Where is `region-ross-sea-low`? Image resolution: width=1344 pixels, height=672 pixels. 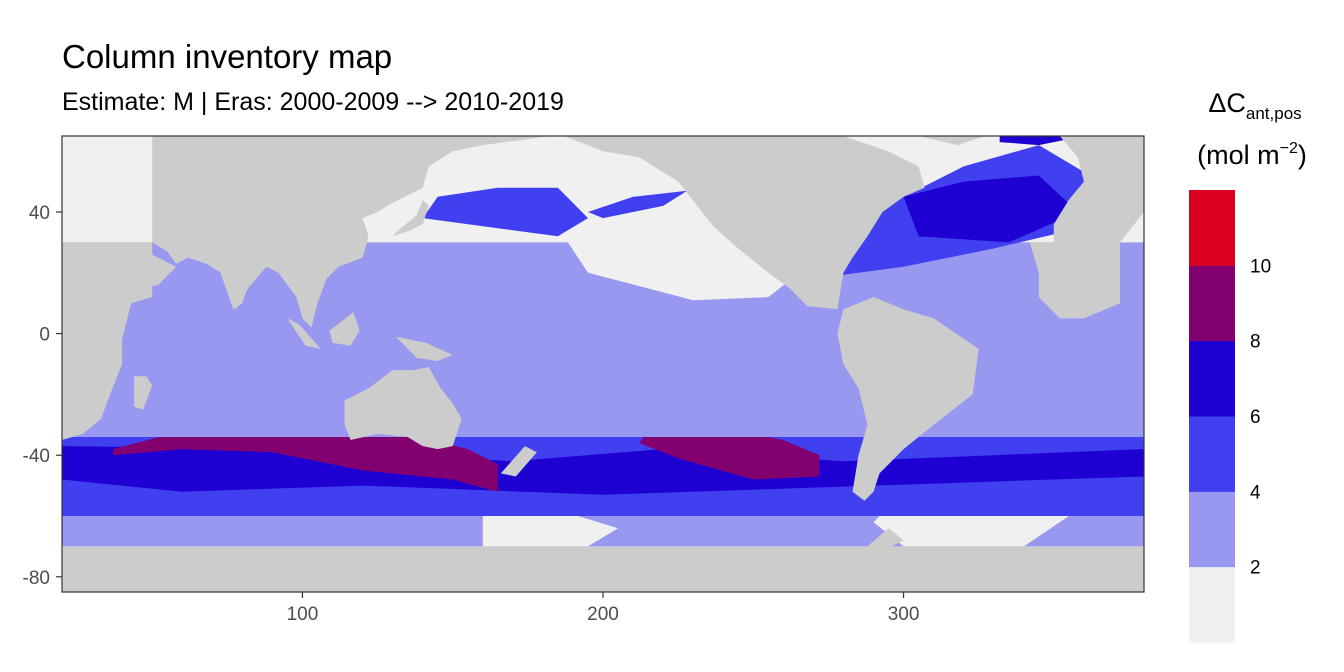
region-ross-sea-low is located at coordinates (550, 528).